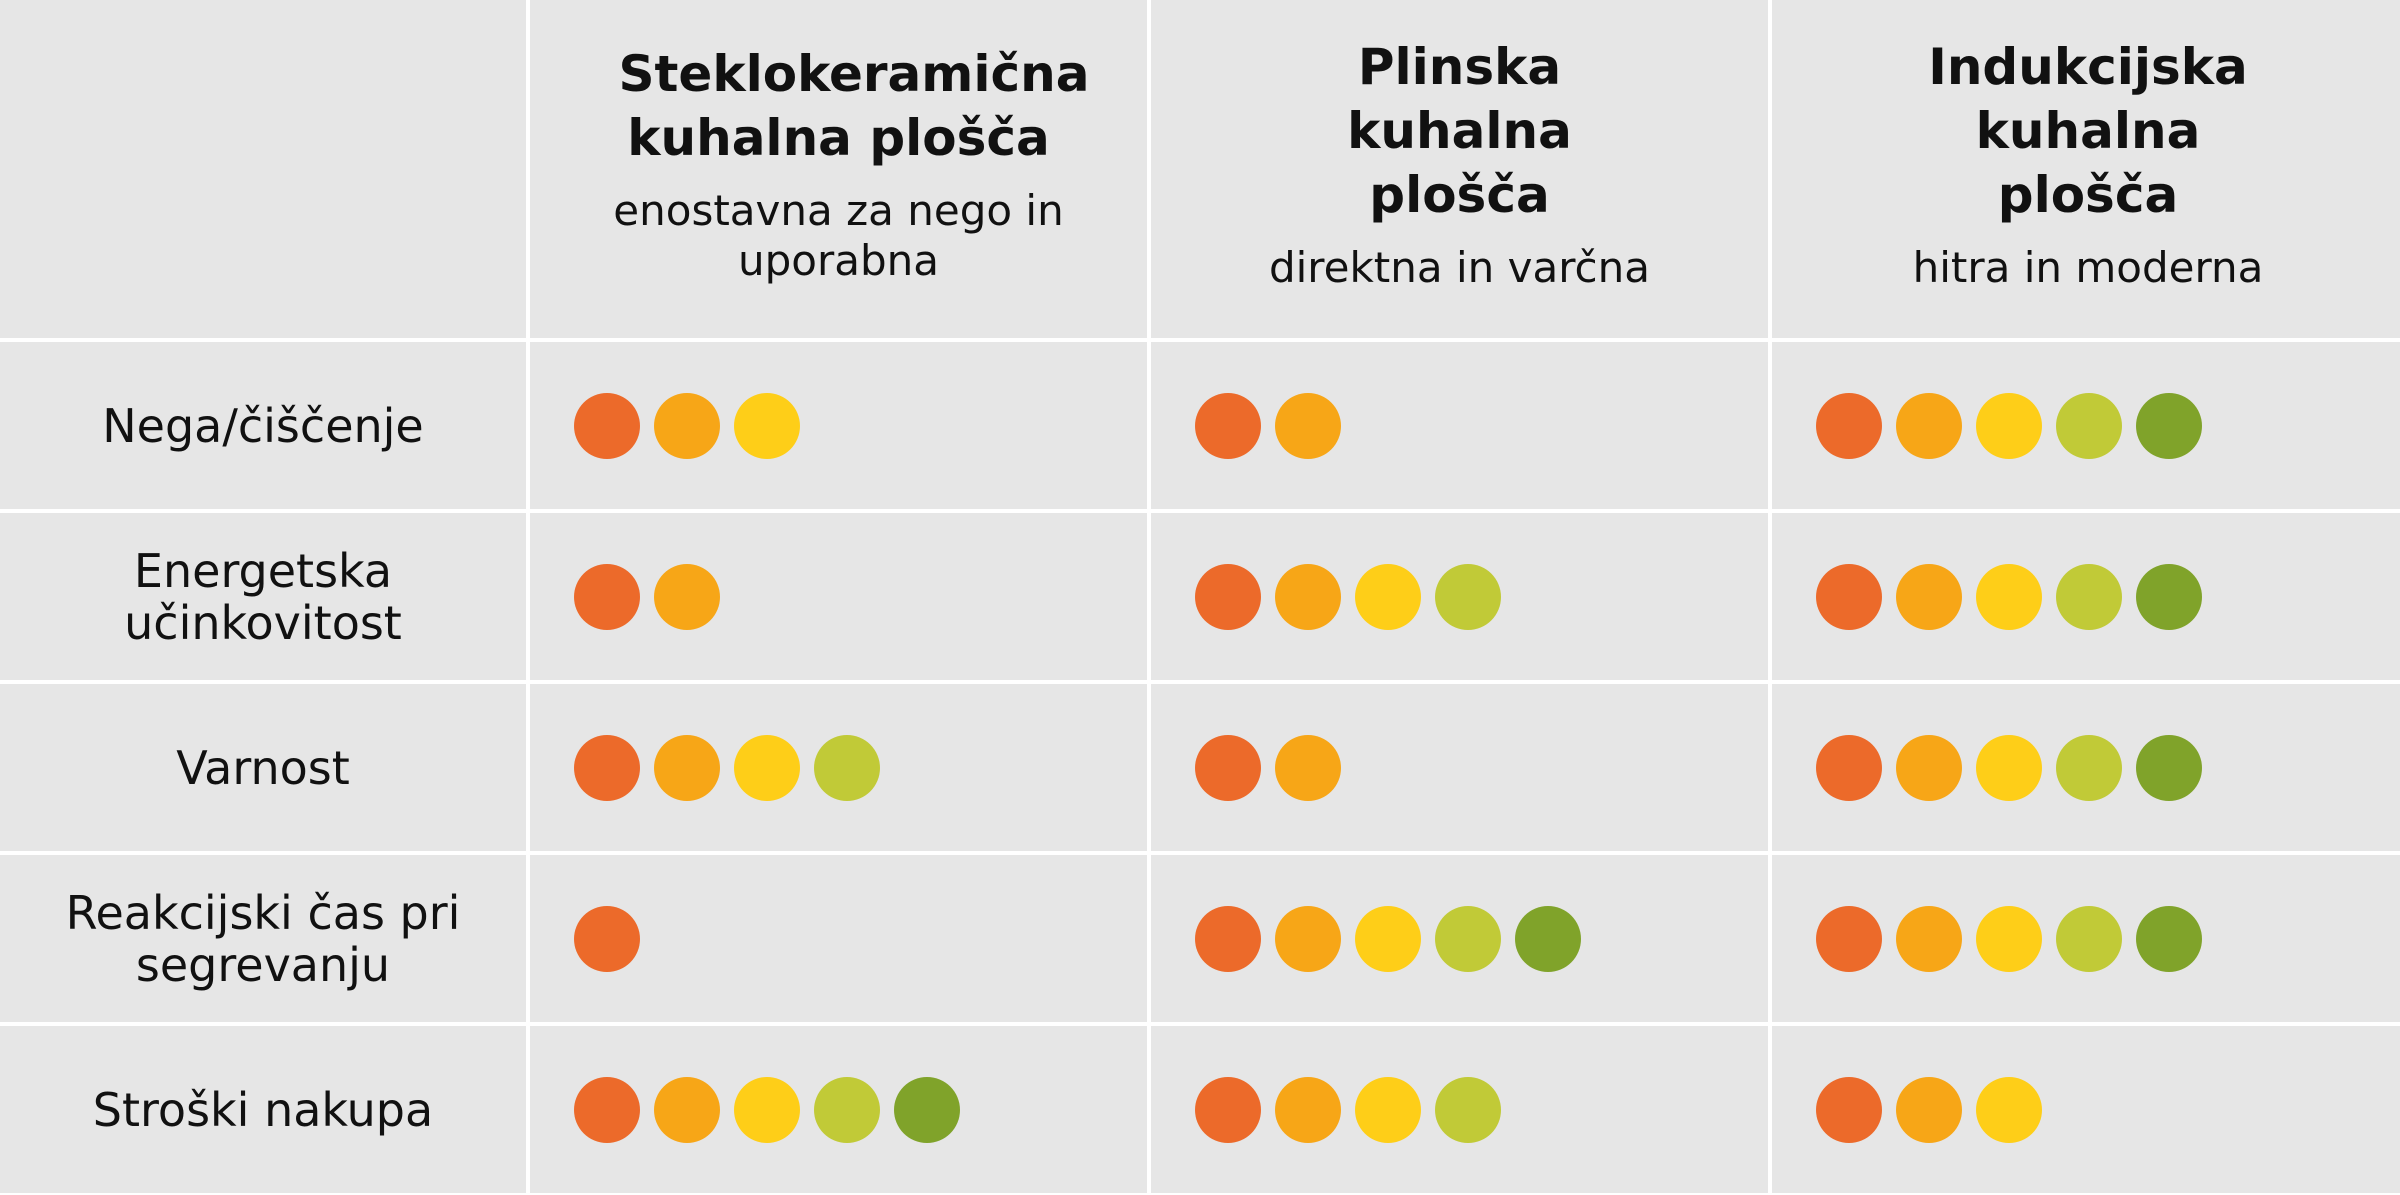  I want to click on column-title: Plinska kuhalna plošča, so click(1459, 131).